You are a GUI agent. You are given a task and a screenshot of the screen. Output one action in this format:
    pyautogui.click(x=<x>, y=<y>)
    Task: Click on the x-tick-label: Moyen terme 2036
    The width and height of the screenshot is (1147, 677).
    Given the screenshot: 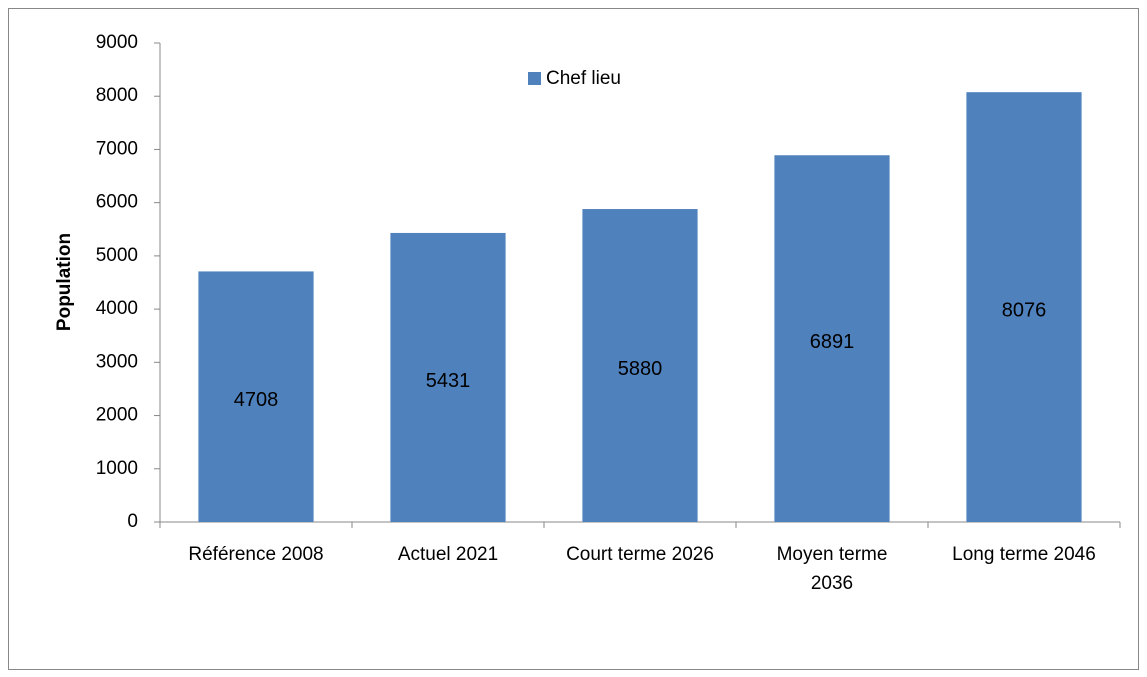 What is the action you would take?
    pyautogui.click(x=832, y=569)
    